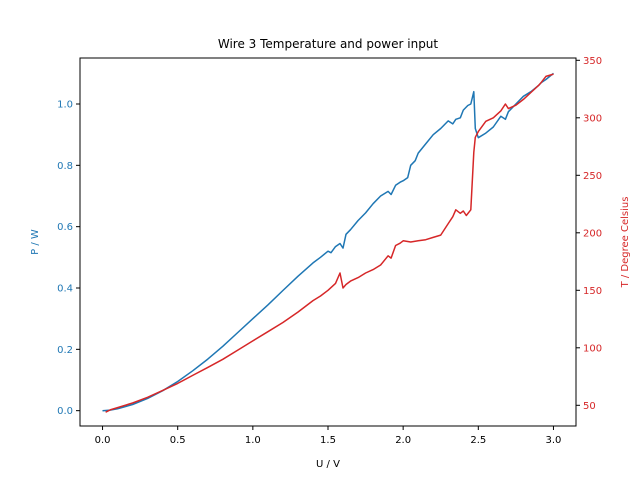 This screenshot has height=480, width=640. Describe the element at coordinates (328, 44) in the screenshot. I see `chart-title: Wire 3 Temperature and power input` at that location.